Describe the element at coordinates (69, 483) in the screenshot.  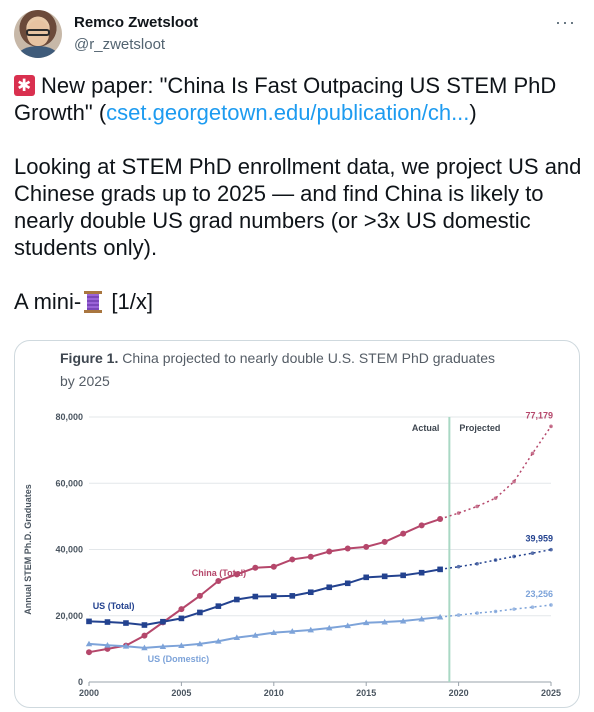
I see `y-tick-label: 60,000` at that location.